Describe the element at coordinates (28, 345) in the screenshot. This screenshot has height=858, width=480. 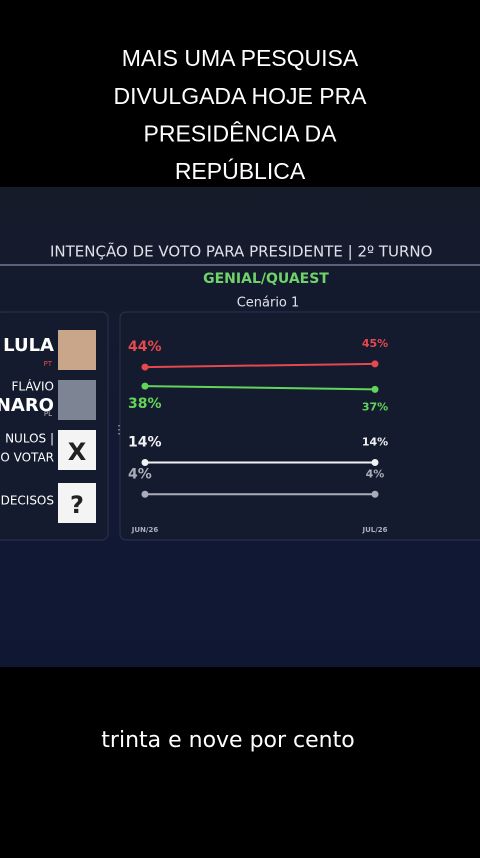
I see `legend-label: LULA` at that location.